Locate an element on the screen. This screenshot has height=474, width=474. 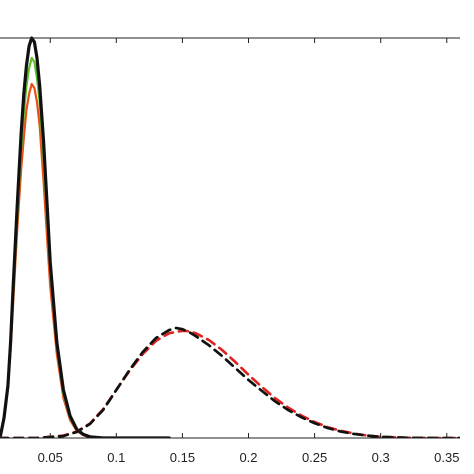
x-tick-label: 0.25 is located at coordinates (314, 457).